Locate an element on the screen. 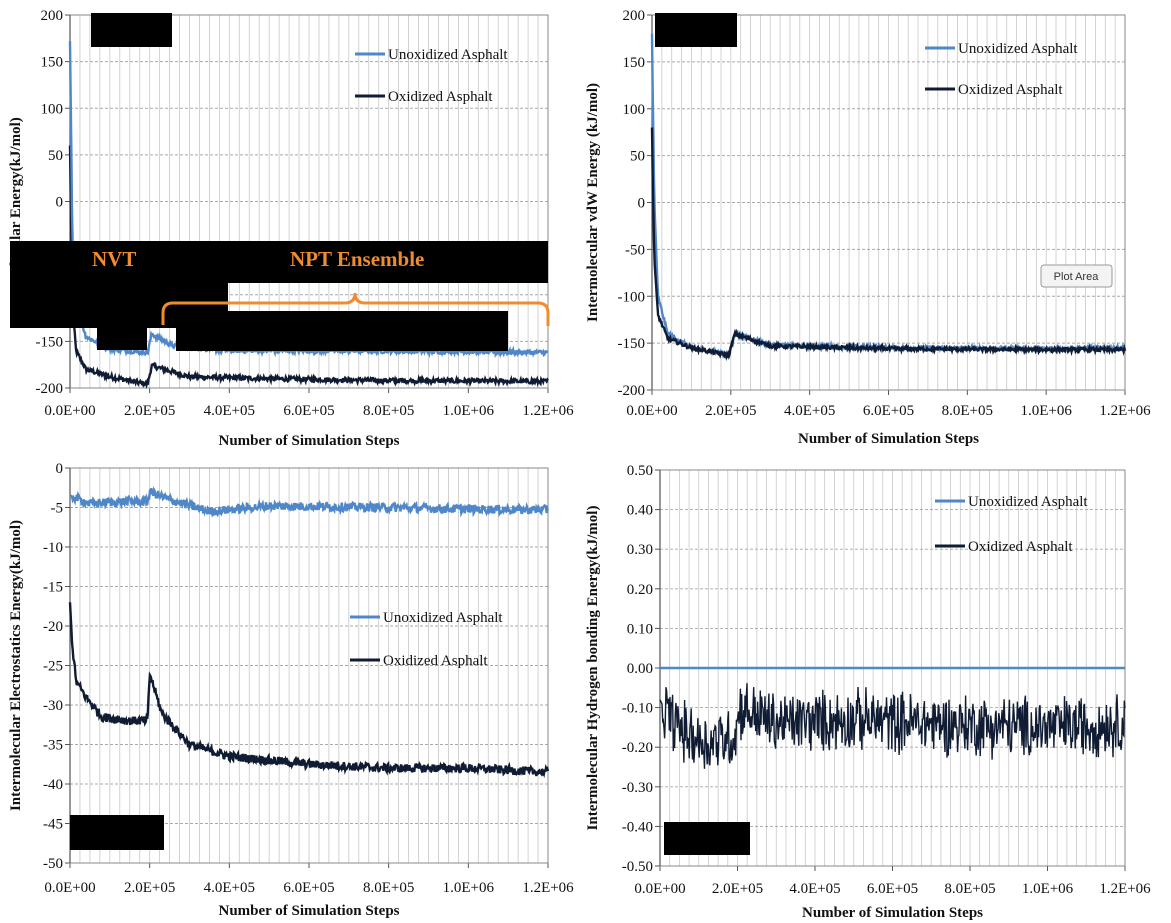 The height and width of the screenshot is (923, 1171). y-tick-label: -45 is located at coordinates (53, 825).